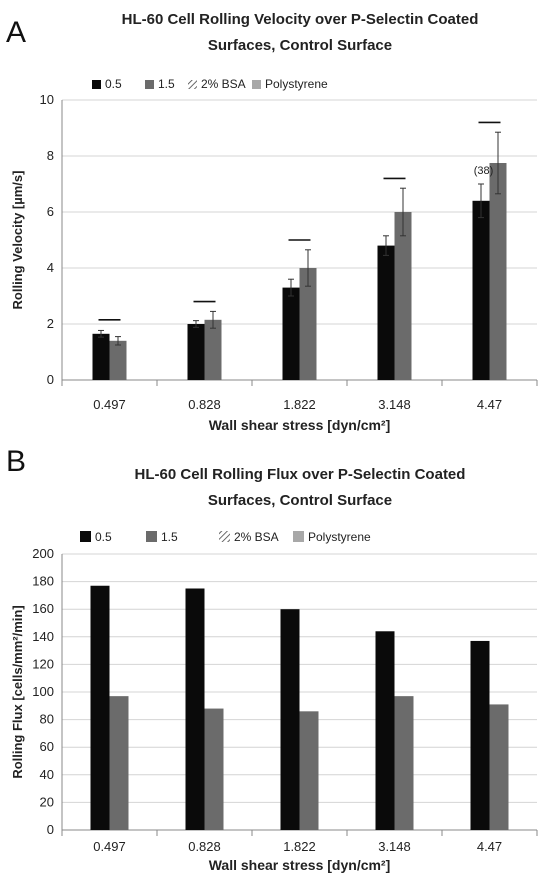 The image size is (550, 887). Describe the element at coordinates (484, 171) in the screenshot. I see `annotation-label: (38)` at that location.